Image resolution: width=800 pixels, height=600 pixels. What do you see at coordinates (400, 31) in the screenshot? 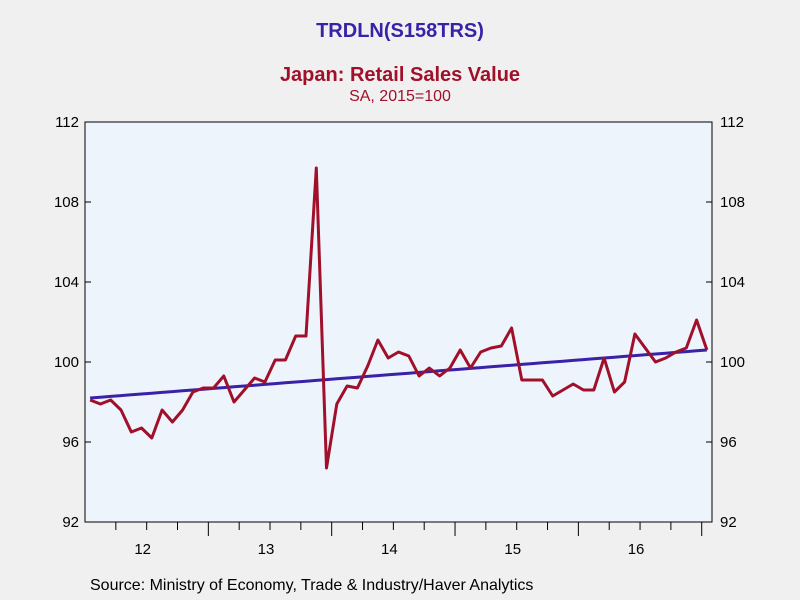
I see `series-code-title: TRDLN(S158TRS)` at bounding box center [400, 31].